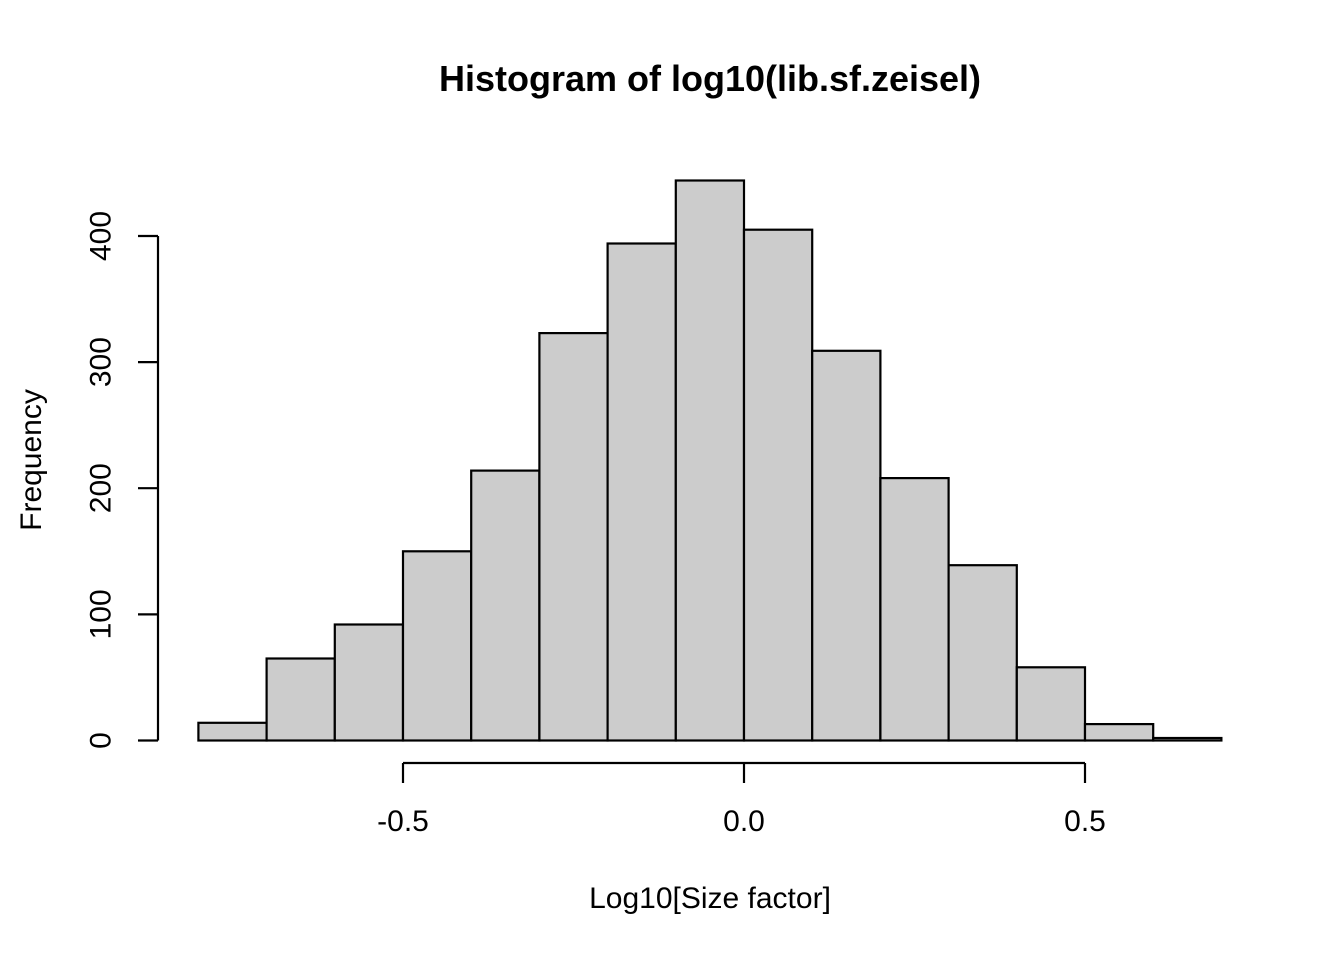 Image resolution: width=1344 pixels, height=960 pixels. What do you see at coordinates (403, 821) in the screenshot?
I see `x-tick-label: -0.5` at bounding box center [403, 821].